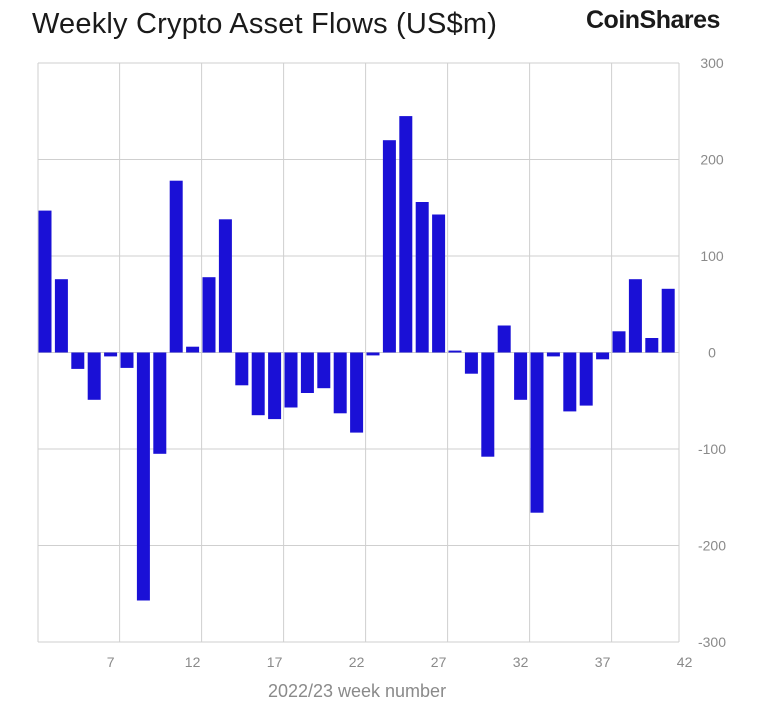 This screenshot has height=710, width=769. I want to click on y-tick-label: 300, so click(712, 63).